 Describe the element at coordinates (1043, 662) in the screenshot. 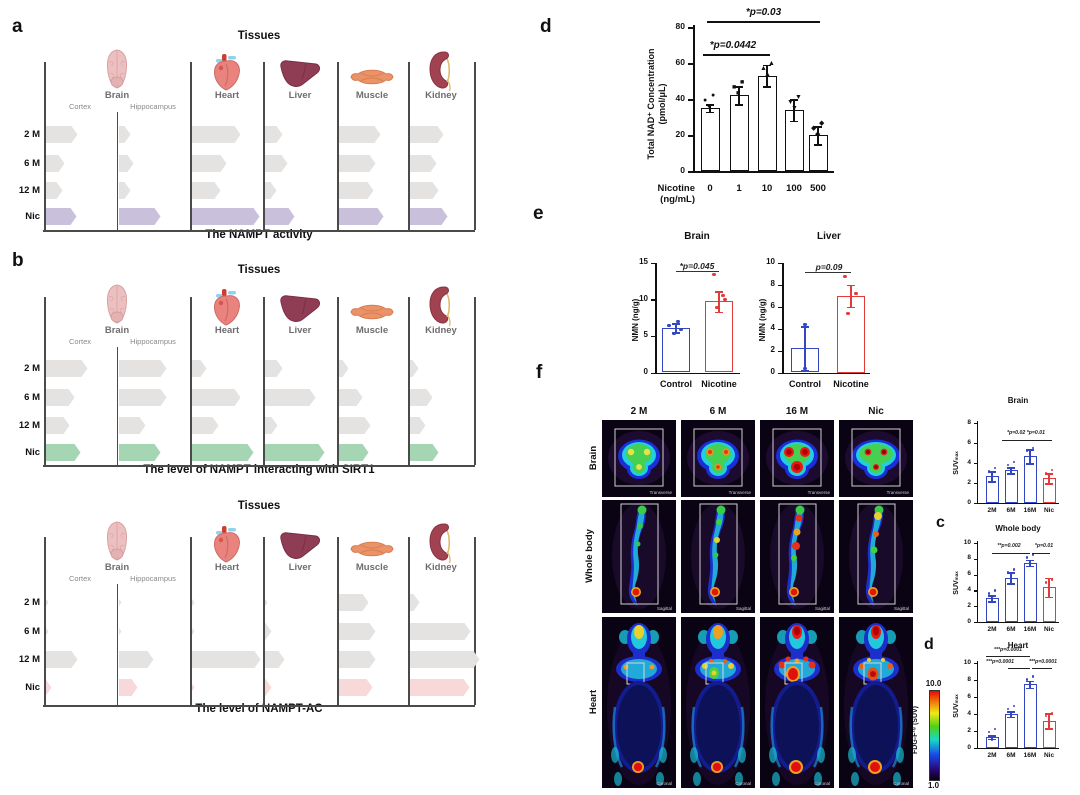

I see `suv-sig-text: ***p=0.0001` at that location.